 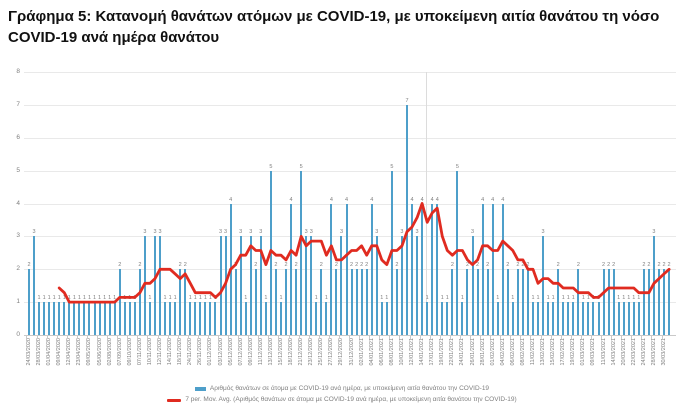 What do you see at coordinates (407, 100) in the screenshot?
I see `bar-value-label: 7` at bounding box center [407, 100].